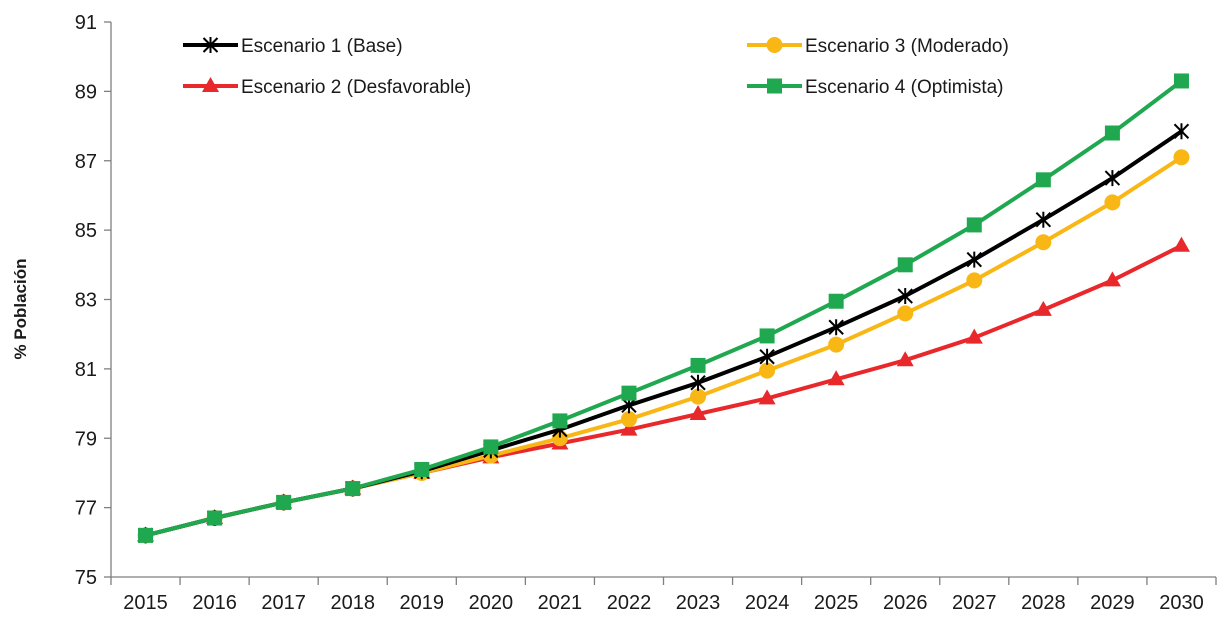  Describe the element at coordinates (698, 603) in the screenshot. I see `x-tick-label: 2023` at that location.